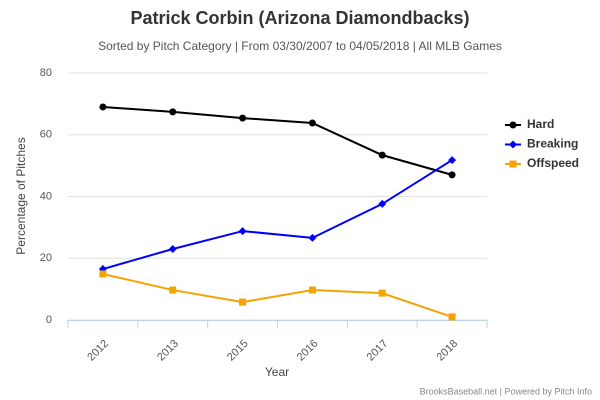 This screenshot has height=400, width=600. I want to click on legend-label: Breaking, so click(552, 144).